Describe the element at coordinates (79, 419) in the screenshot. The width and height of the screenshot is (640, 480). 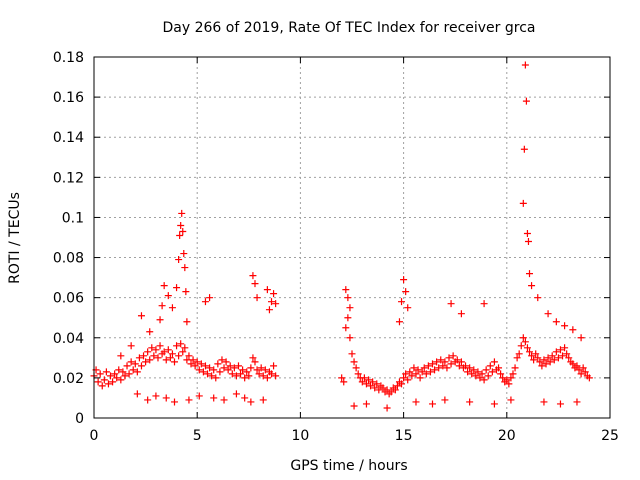
I see `y-tick-label: 0` at that location.